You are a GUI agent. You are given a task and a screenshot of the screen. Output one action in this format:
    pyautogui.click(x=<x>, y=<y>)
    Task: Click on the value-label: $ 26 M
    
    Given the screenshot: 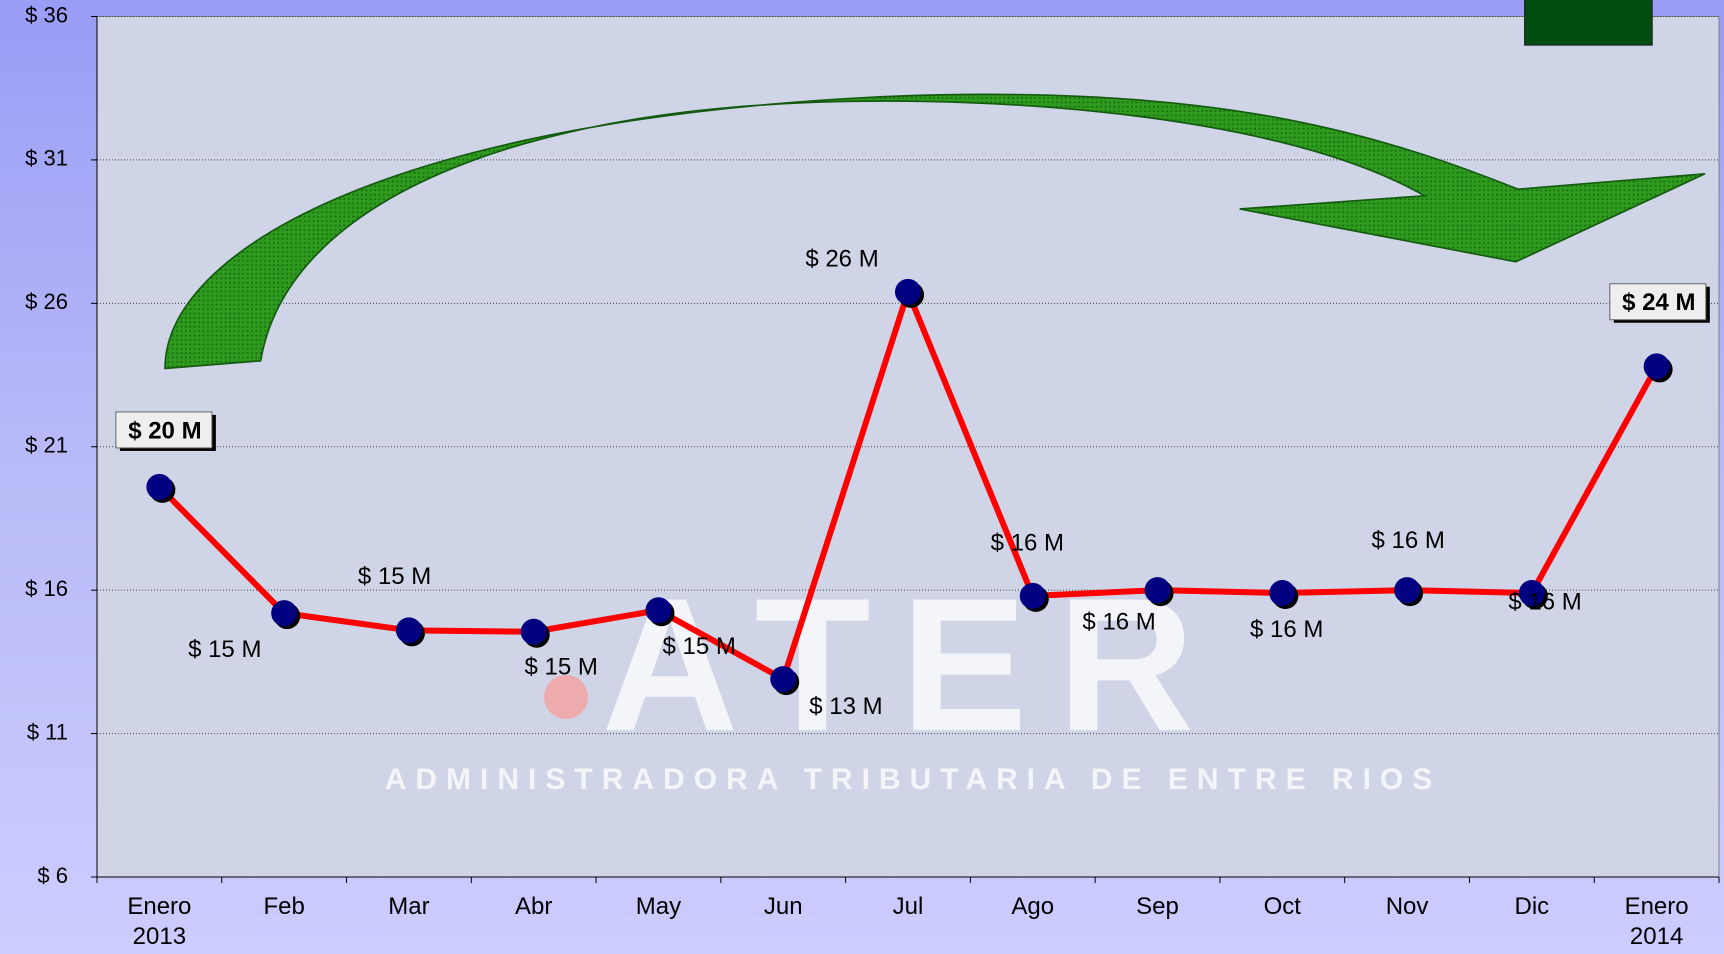 What is the action you would take?
    pyautogui.click(x=841, y=258)
    